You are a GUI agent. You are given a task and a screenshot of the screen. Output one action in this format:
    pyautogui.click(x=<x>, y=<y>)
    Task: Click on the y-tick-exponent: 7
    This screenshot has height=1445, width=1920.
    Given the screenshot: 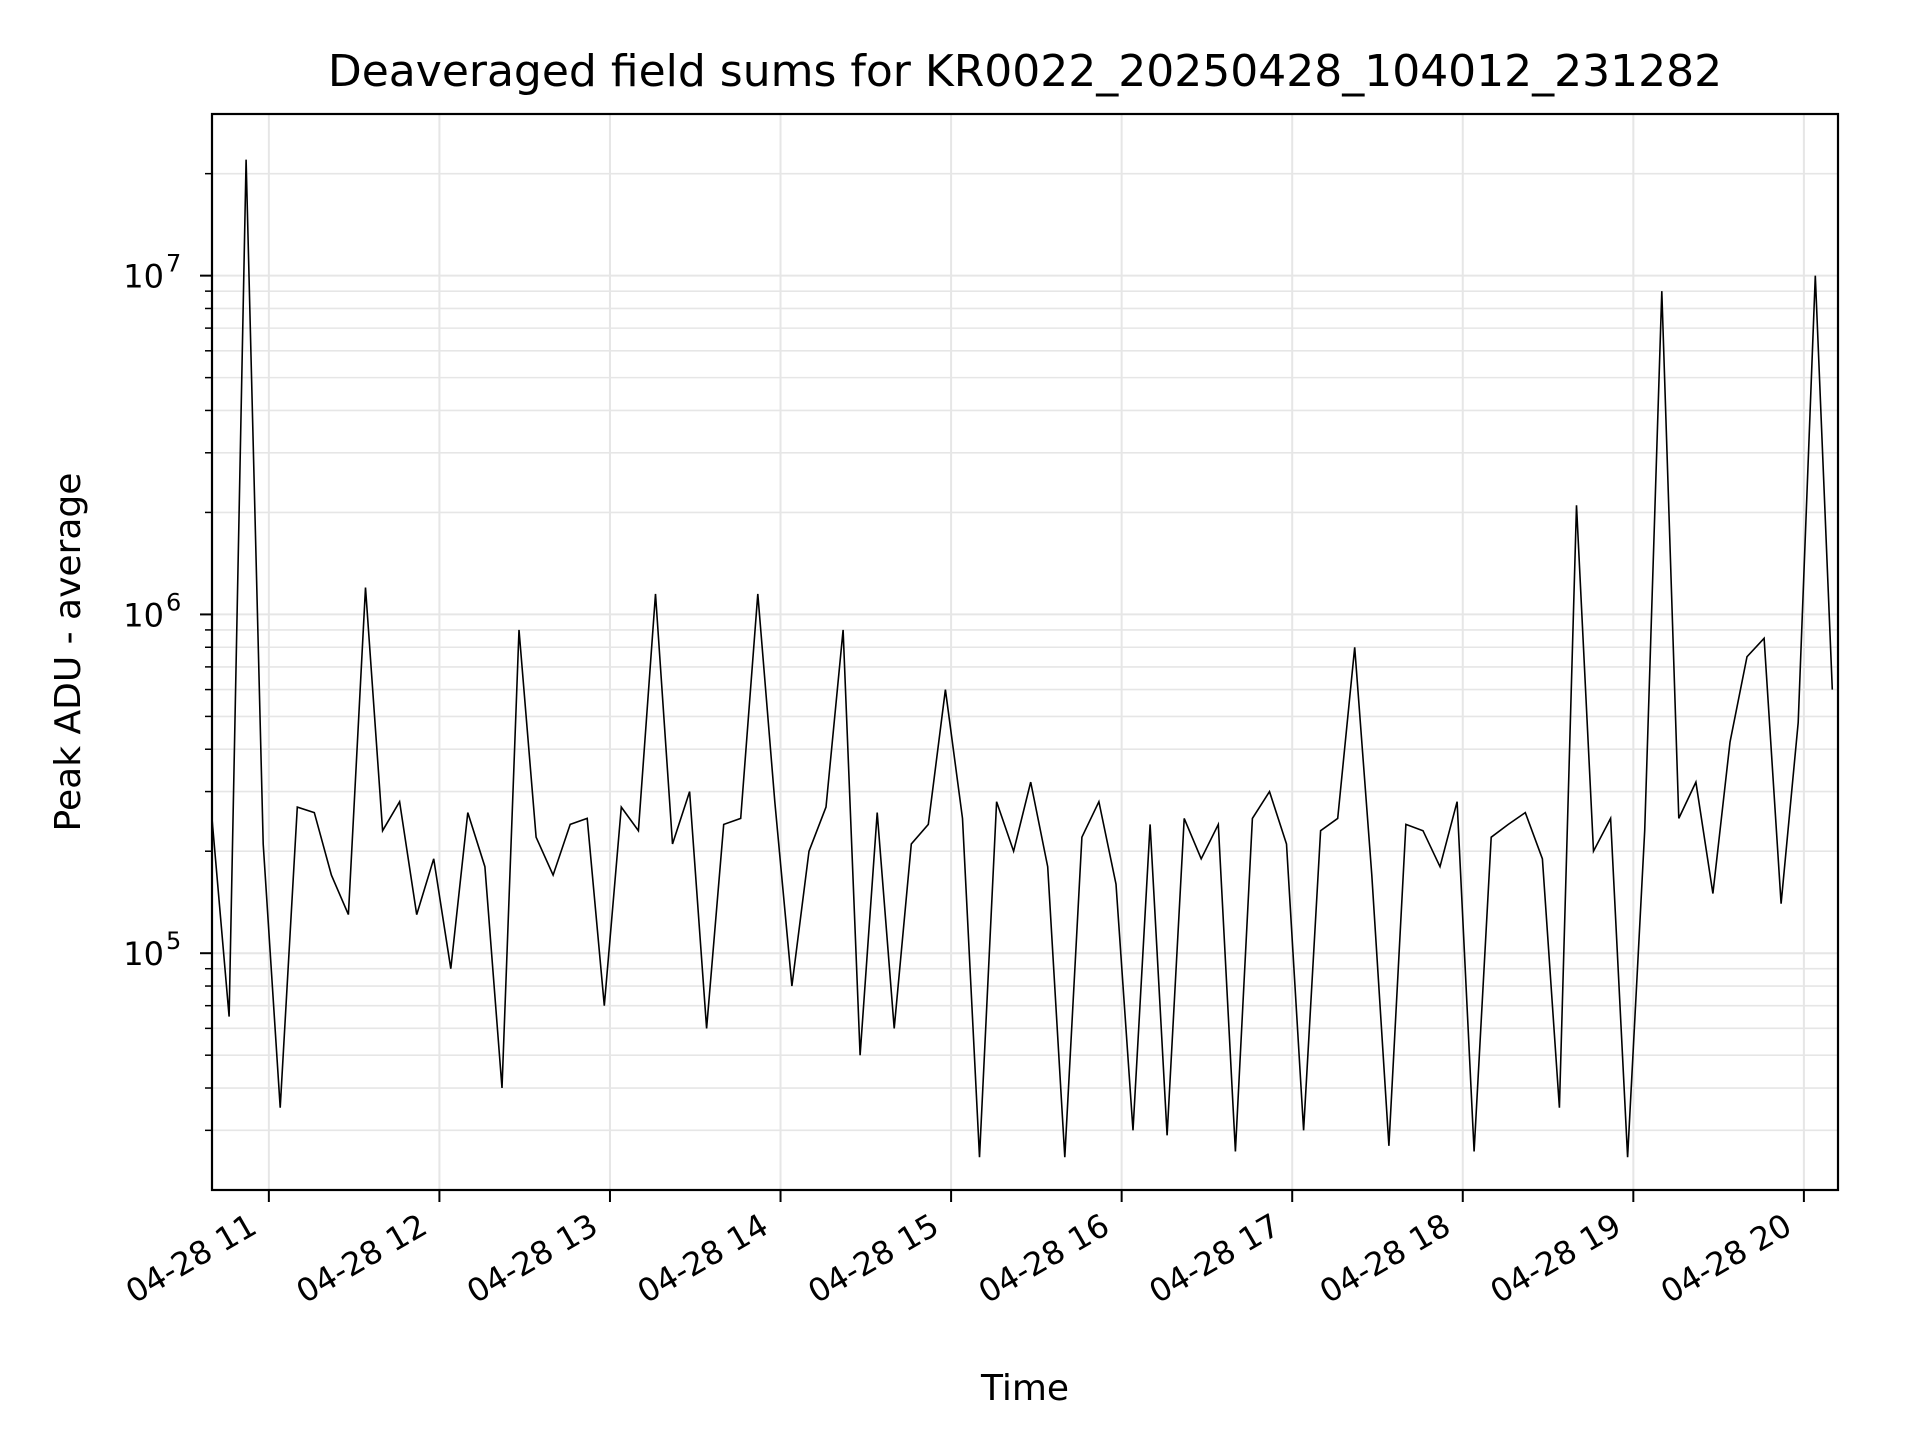 What is the action you would take?
    pyautogui.click(x=173, y=264)
    